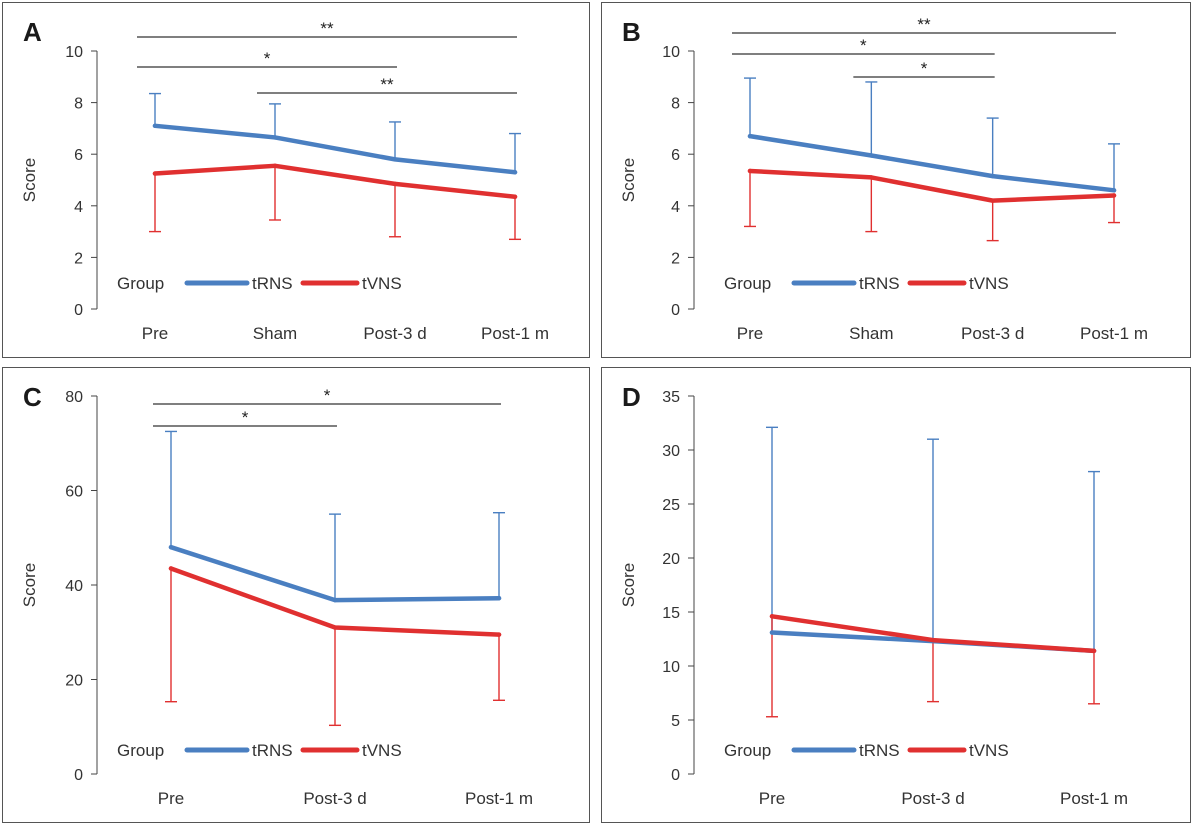  What do you see at coordinates (671, 451) in the screenshot?
I see `y-tick-label: 30` at bounding box center [671, 451].